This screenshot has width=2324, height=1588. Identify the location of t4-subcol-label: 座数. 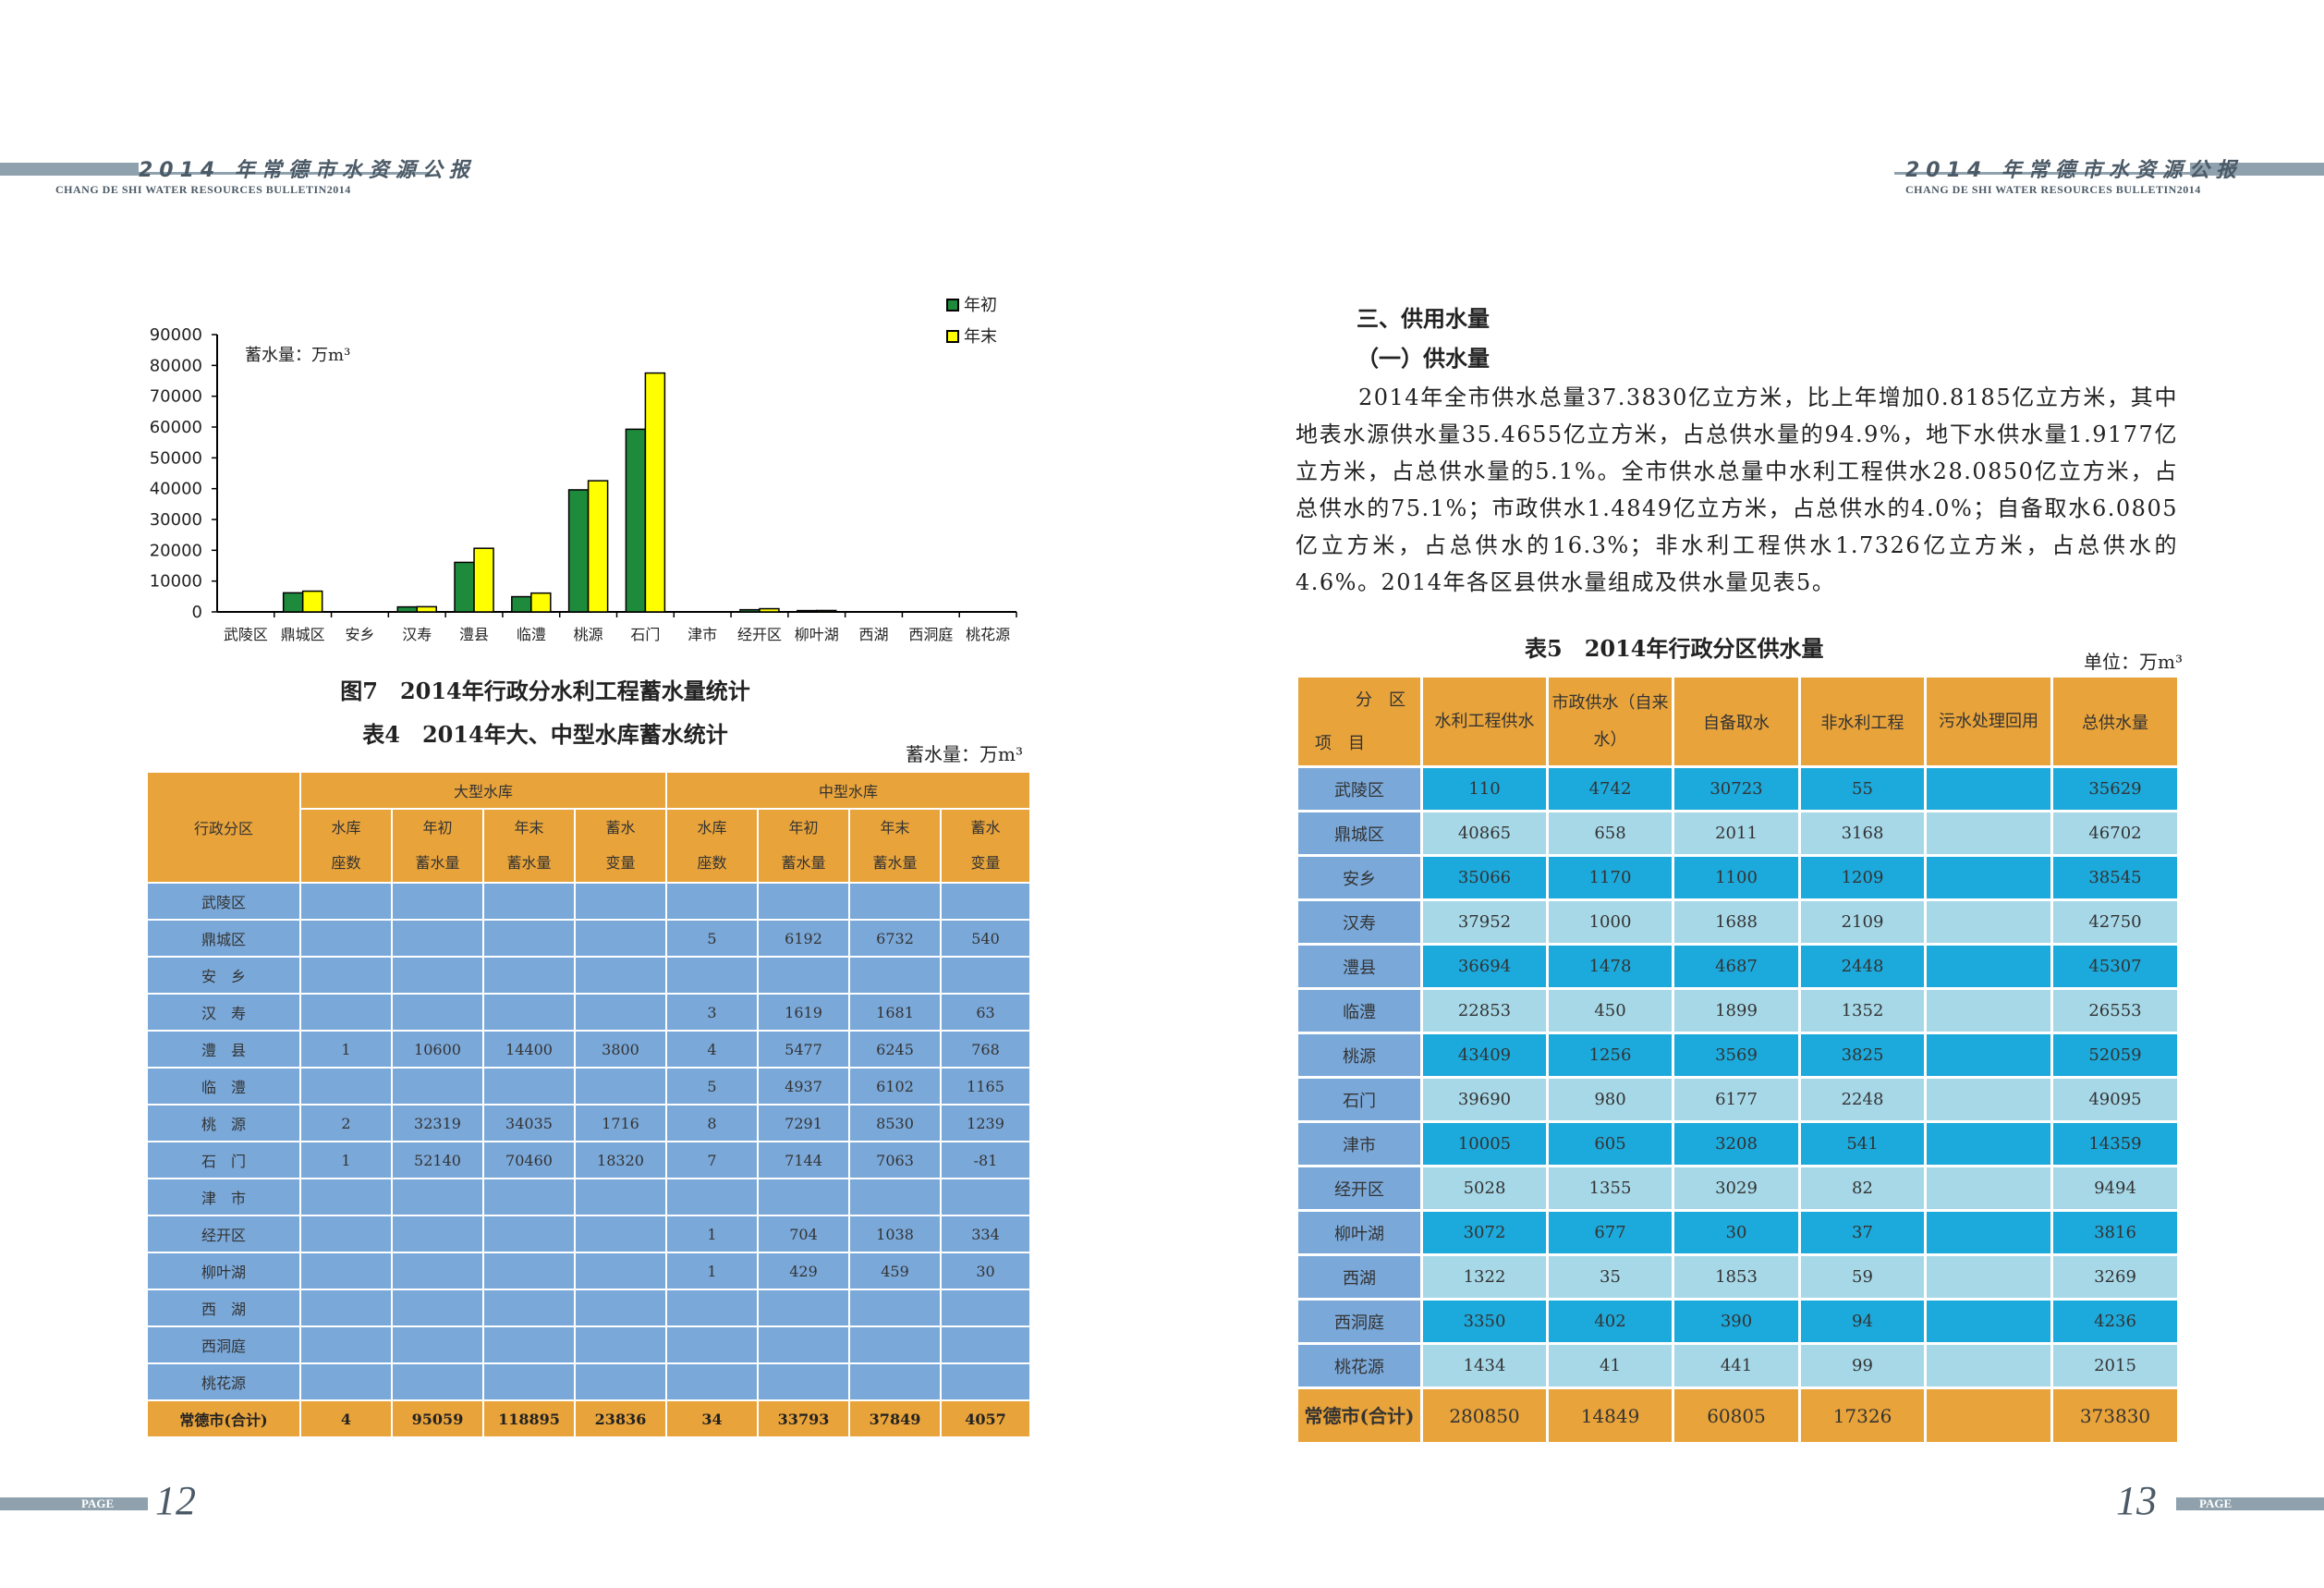
(712, 863).